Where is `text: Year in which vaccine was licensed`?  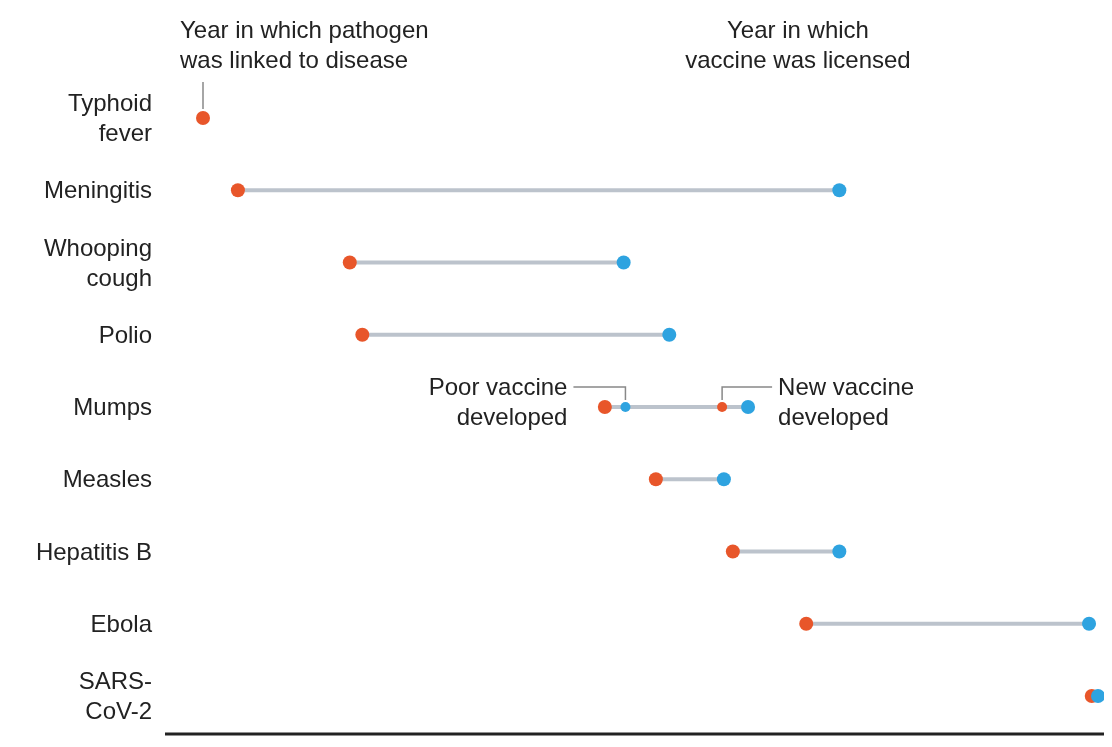 text: Year in which vaccine was licensed is located at coordinates (798, 44).